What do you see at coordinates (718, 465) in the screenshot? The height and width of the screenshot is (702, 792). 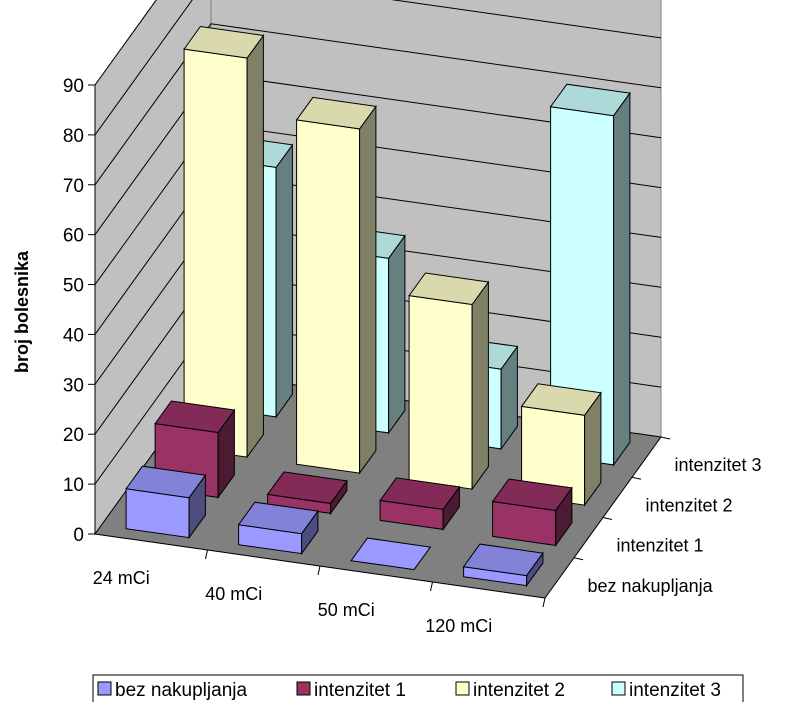 I see `depth-tick-label: intenzitet 3` at bounding box center [718, 465].